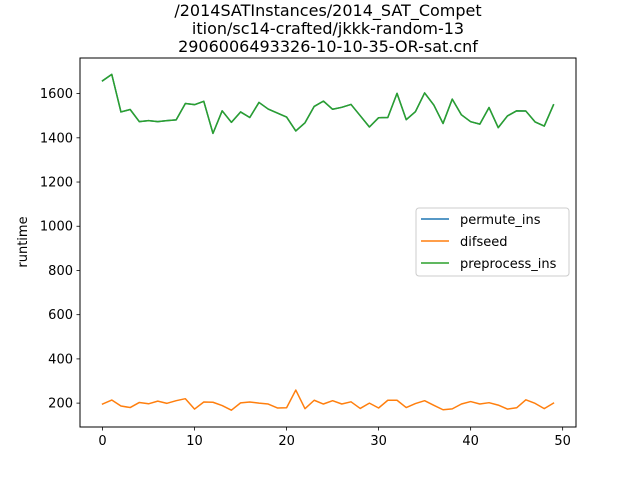  What do you see at coordinates (60, 359) in the screenshot?
I see `y-tick-label: 400` at bounding box center [60, 359].